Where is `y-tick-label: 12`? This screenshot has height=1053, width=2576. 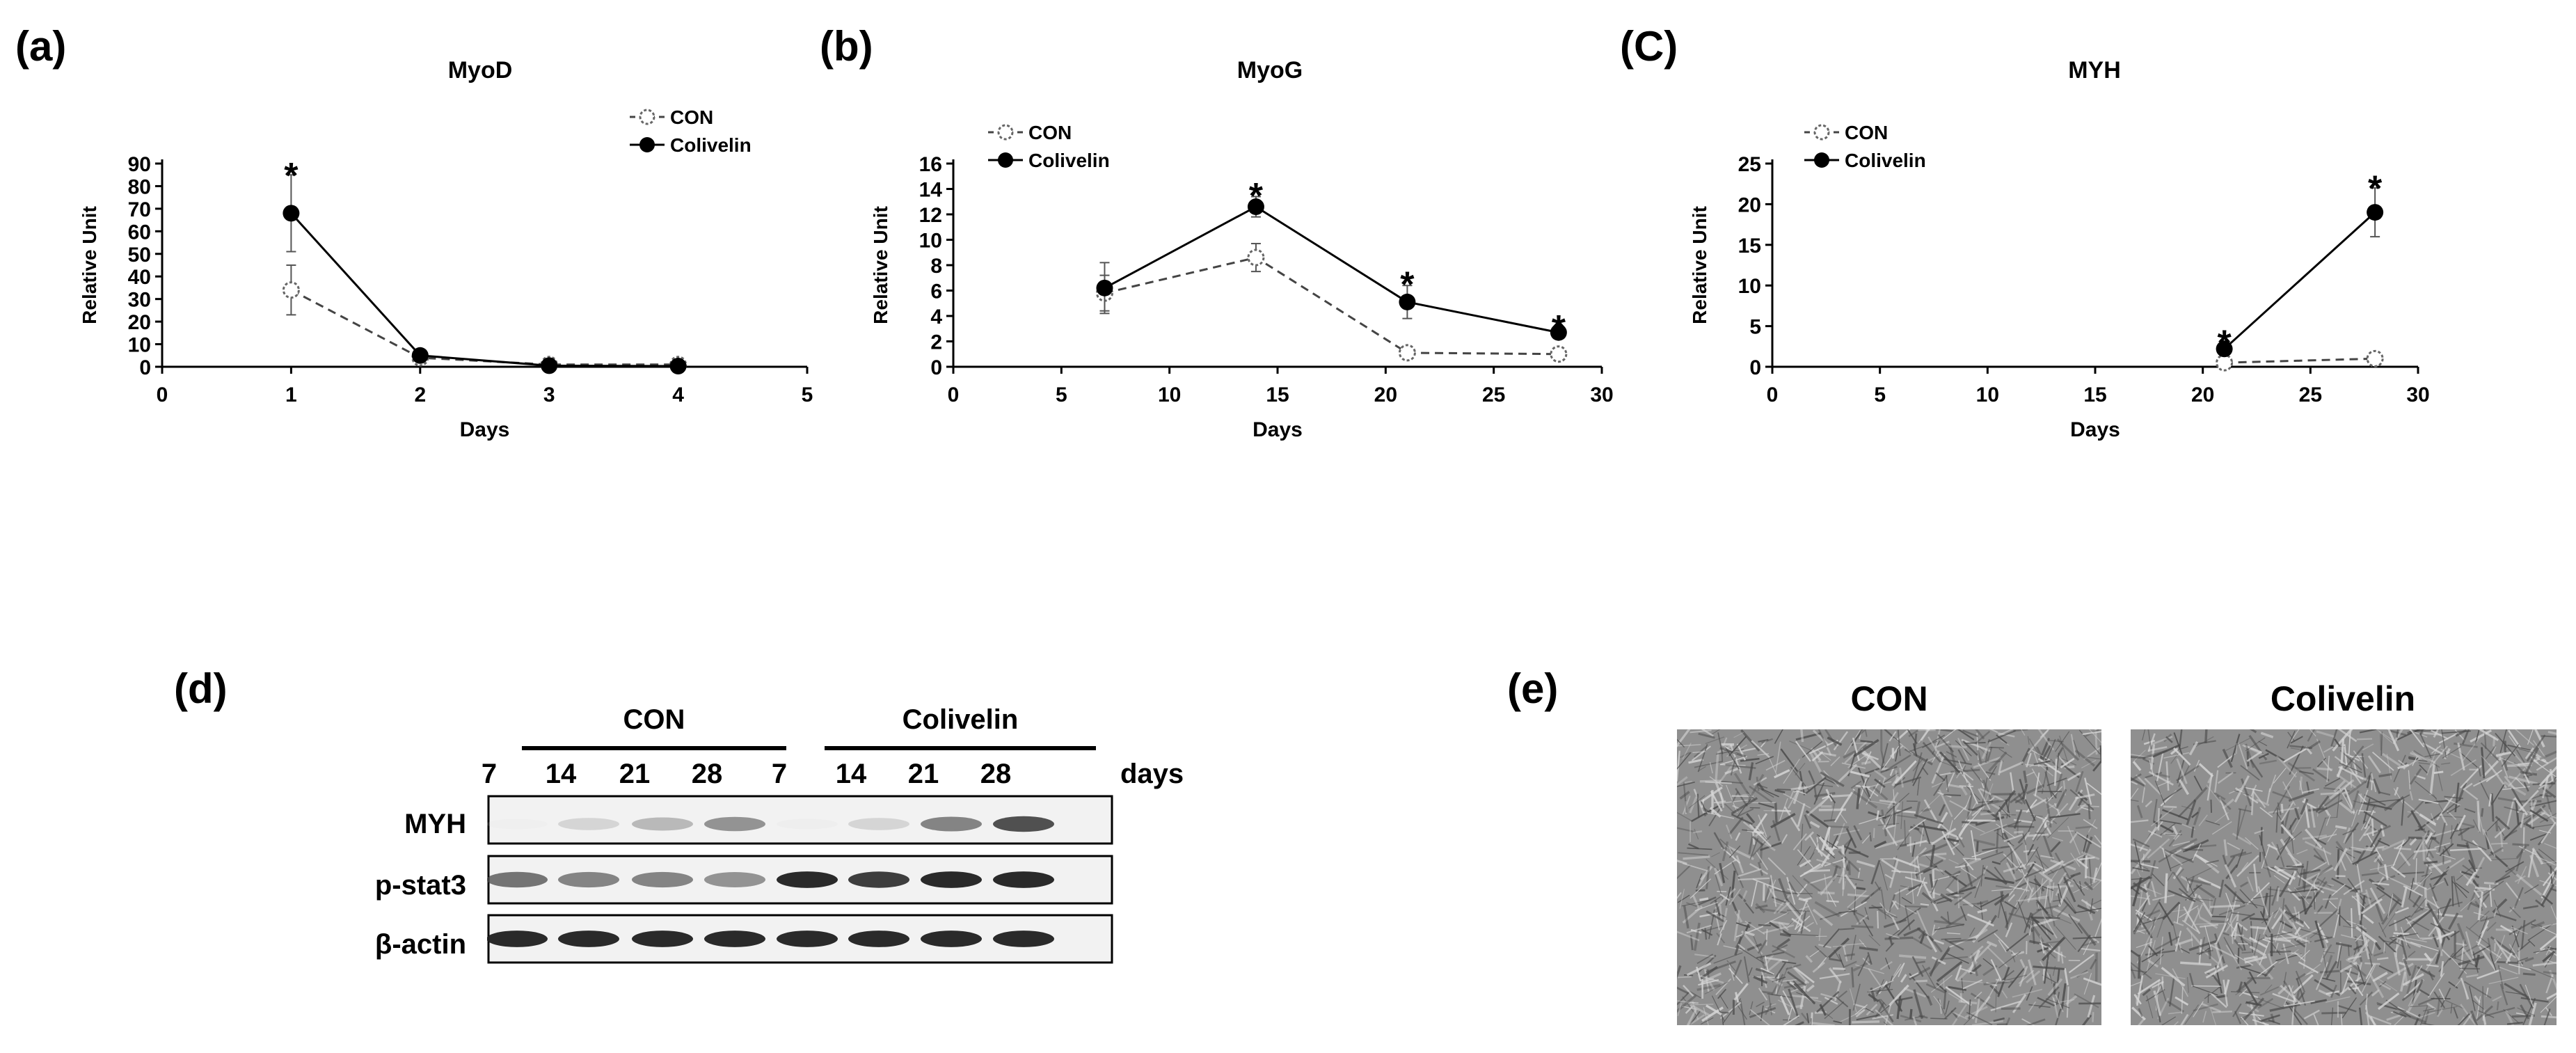 y-tick-label: 12 is located at coordinates (930, 215).